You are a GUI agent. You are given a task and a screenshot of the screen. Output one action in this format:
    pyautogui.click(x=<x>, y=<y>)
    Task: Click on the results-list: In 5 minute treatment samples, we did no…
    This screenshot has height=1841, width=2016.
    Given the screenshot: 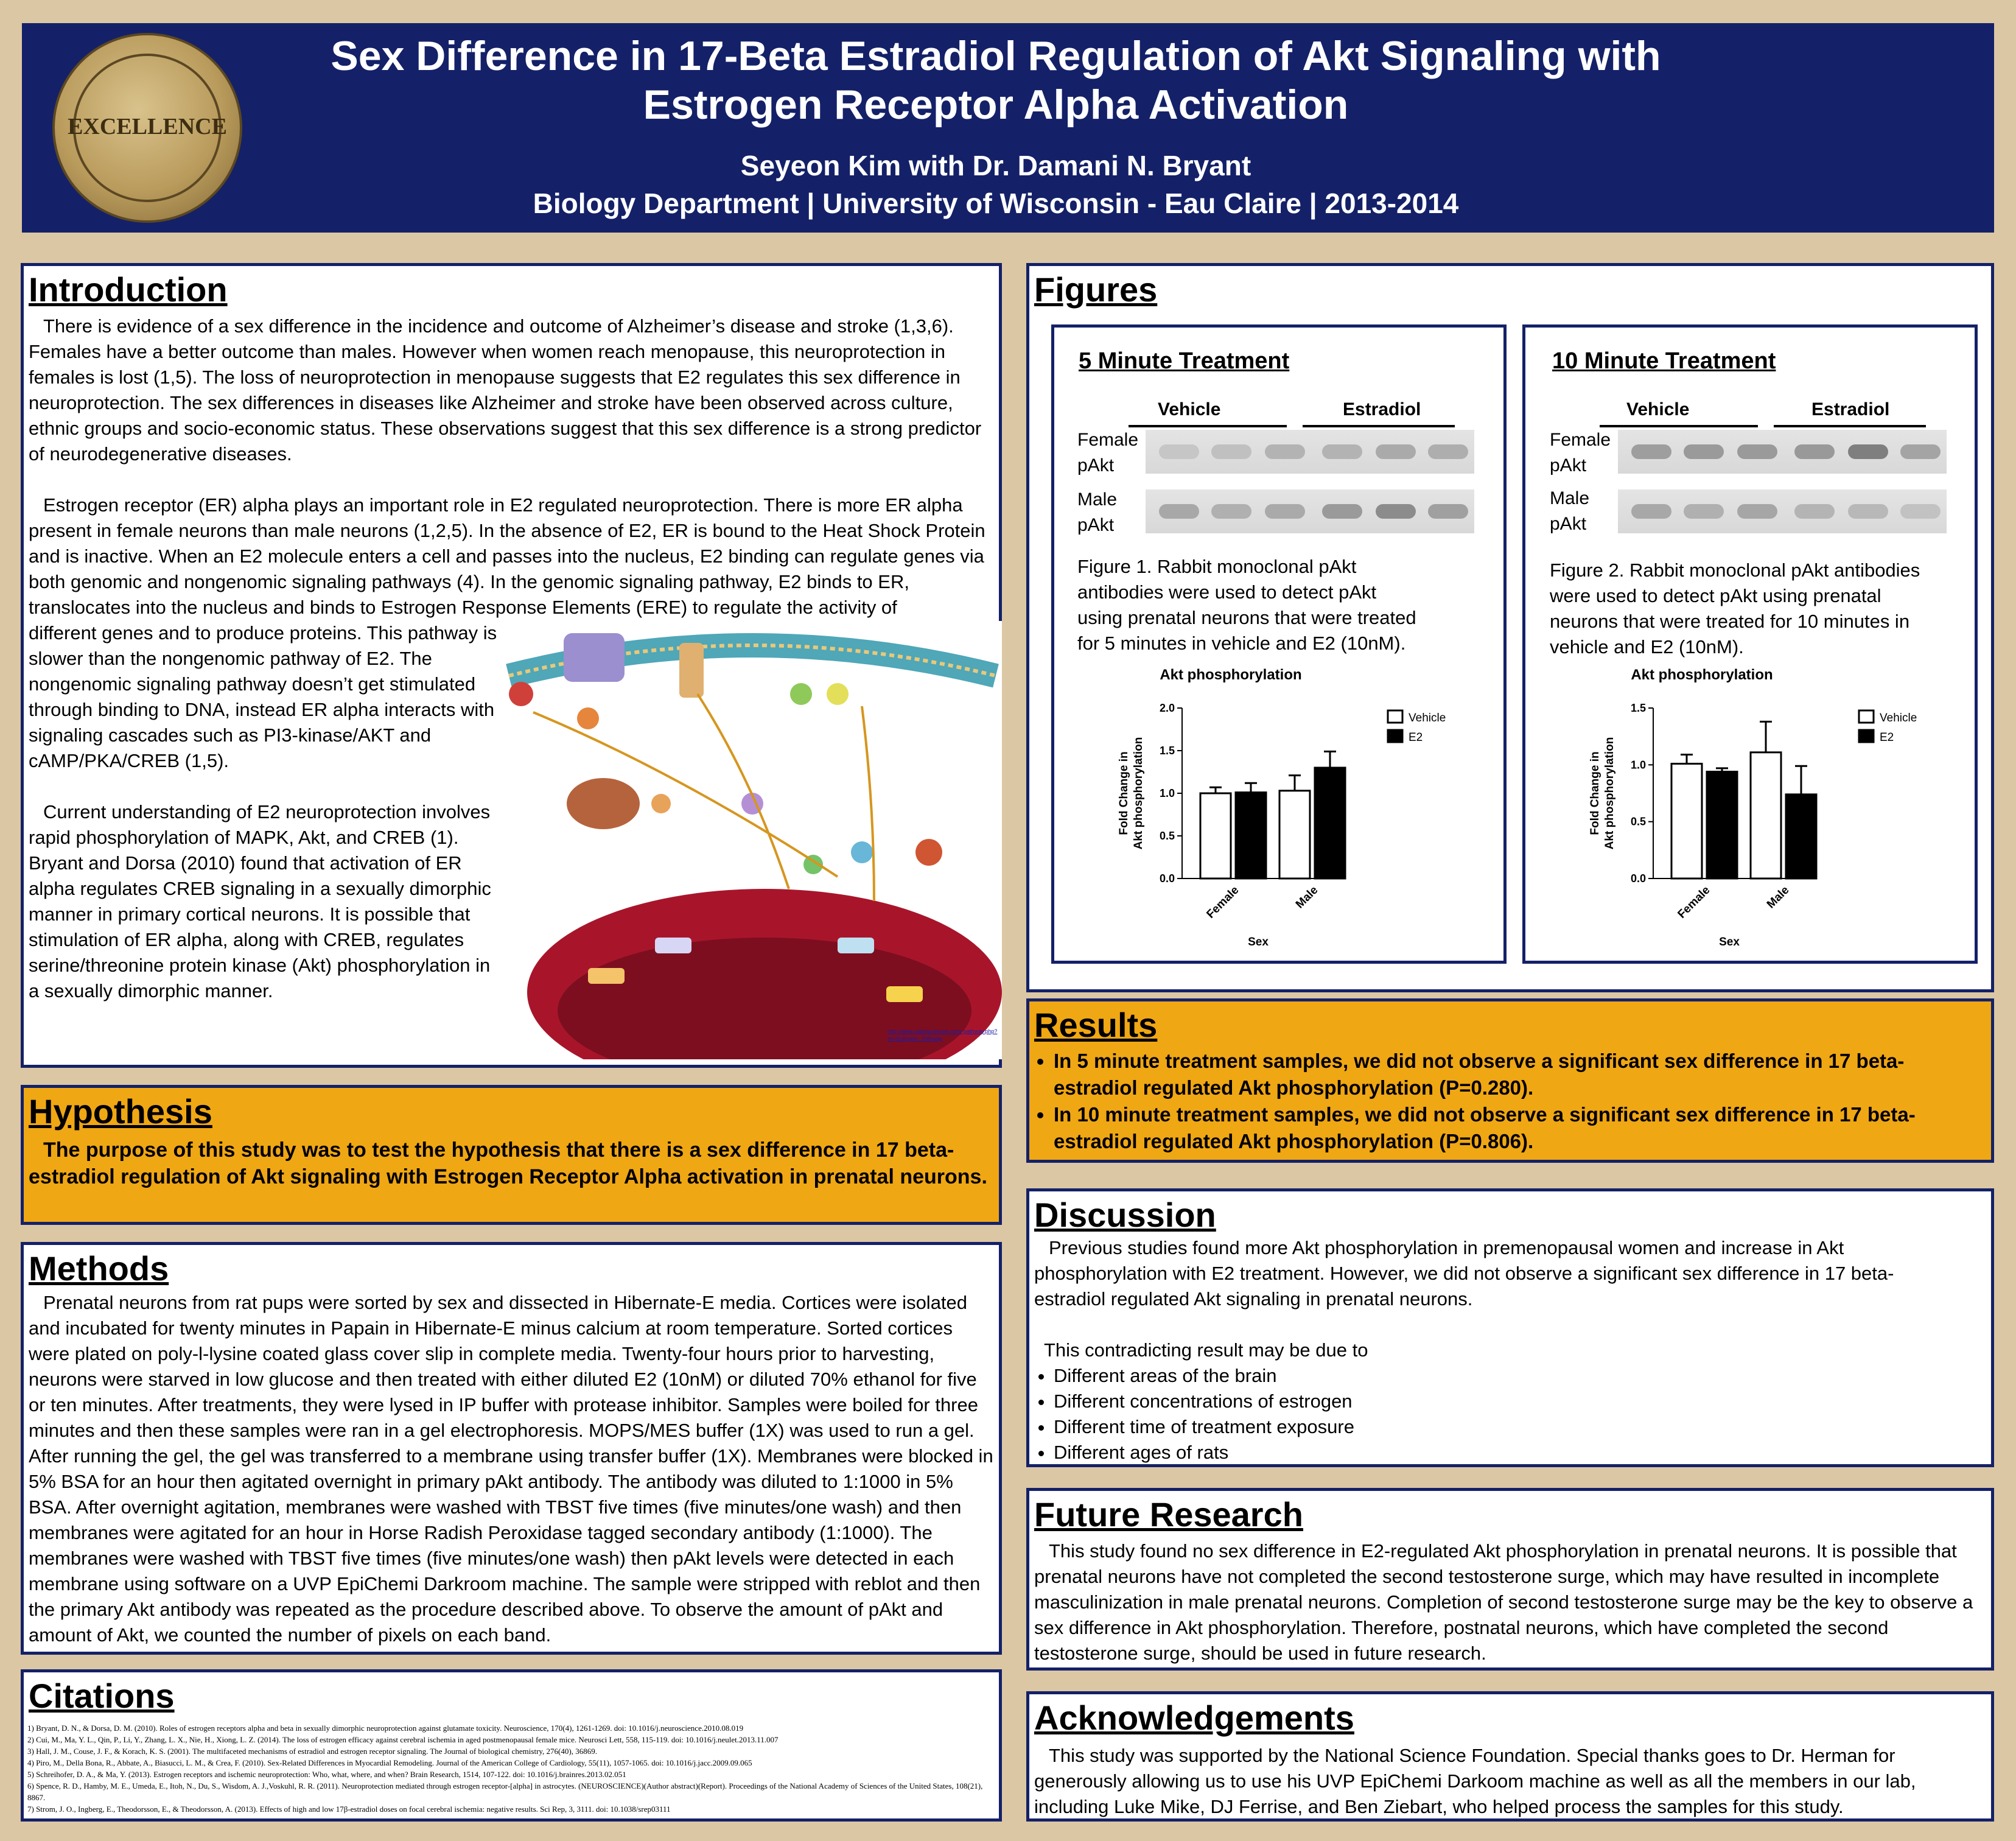 What is the action you would take?
    pyautogui.click(x=1507, y=1101)
    